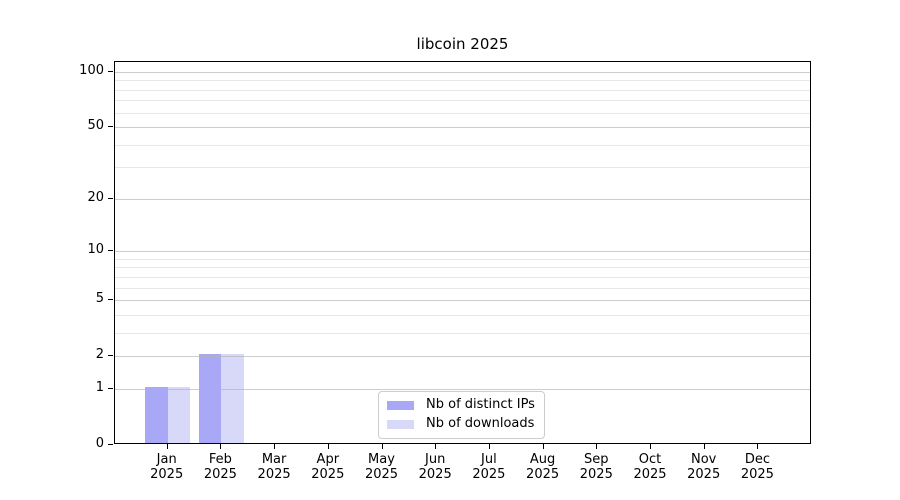 The image size is (900, 500). I want to click on x-tick-label-year-oct: 2025, so click(650, 474).